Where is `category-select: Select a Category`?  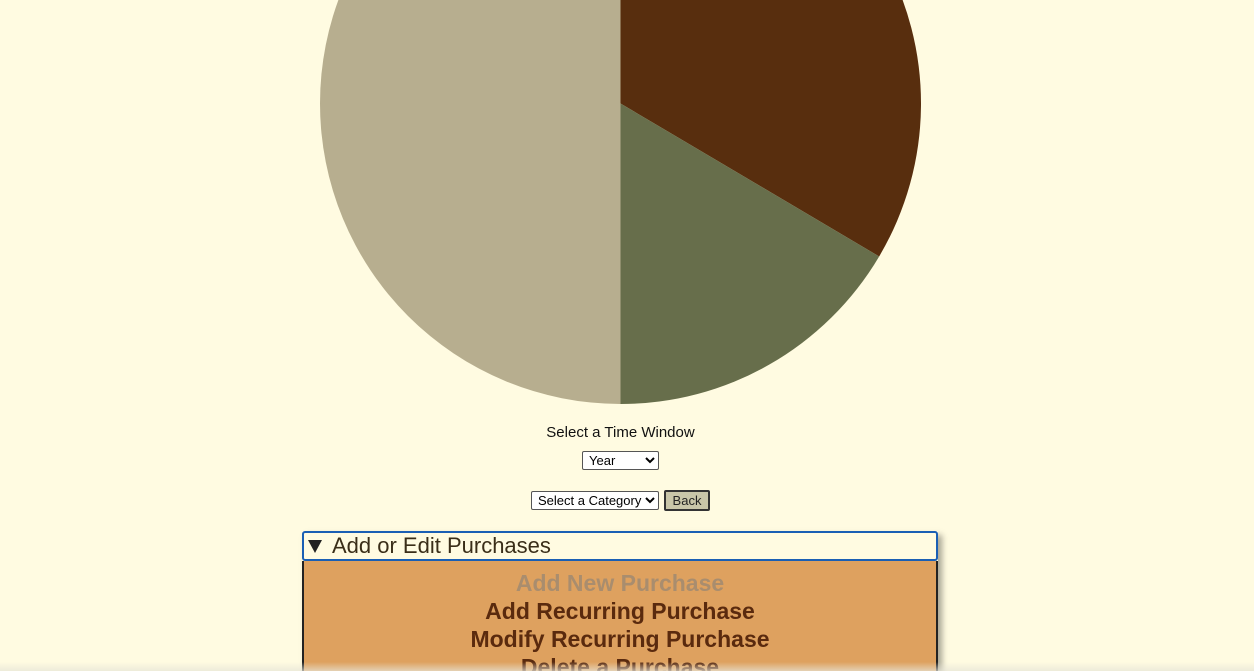
category-select: Select a Category is located at coordinates (595, 500).